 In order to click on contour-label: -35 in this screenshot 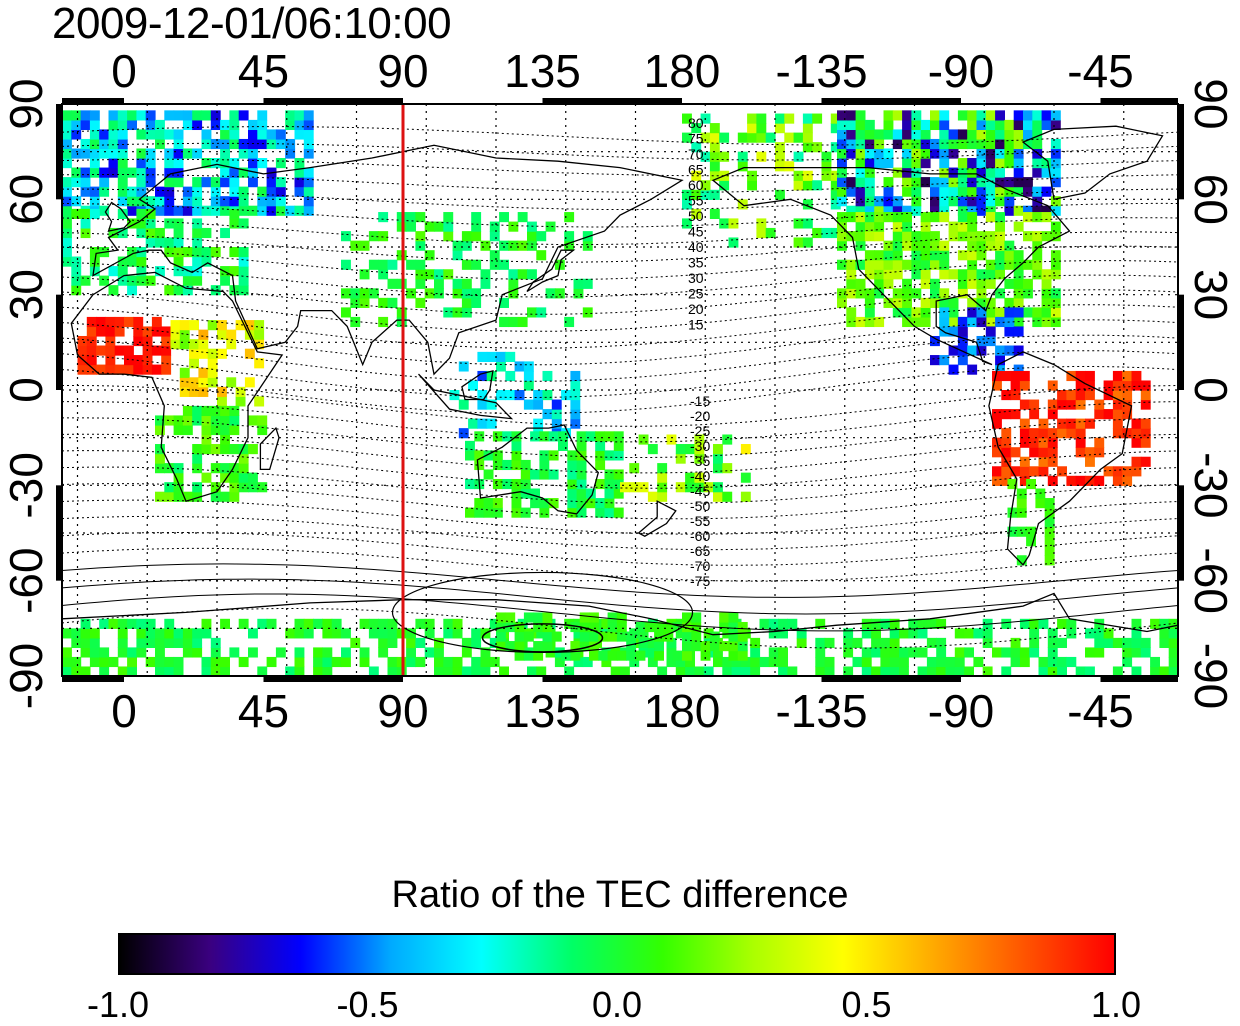, I will do `click(700, 461)`.